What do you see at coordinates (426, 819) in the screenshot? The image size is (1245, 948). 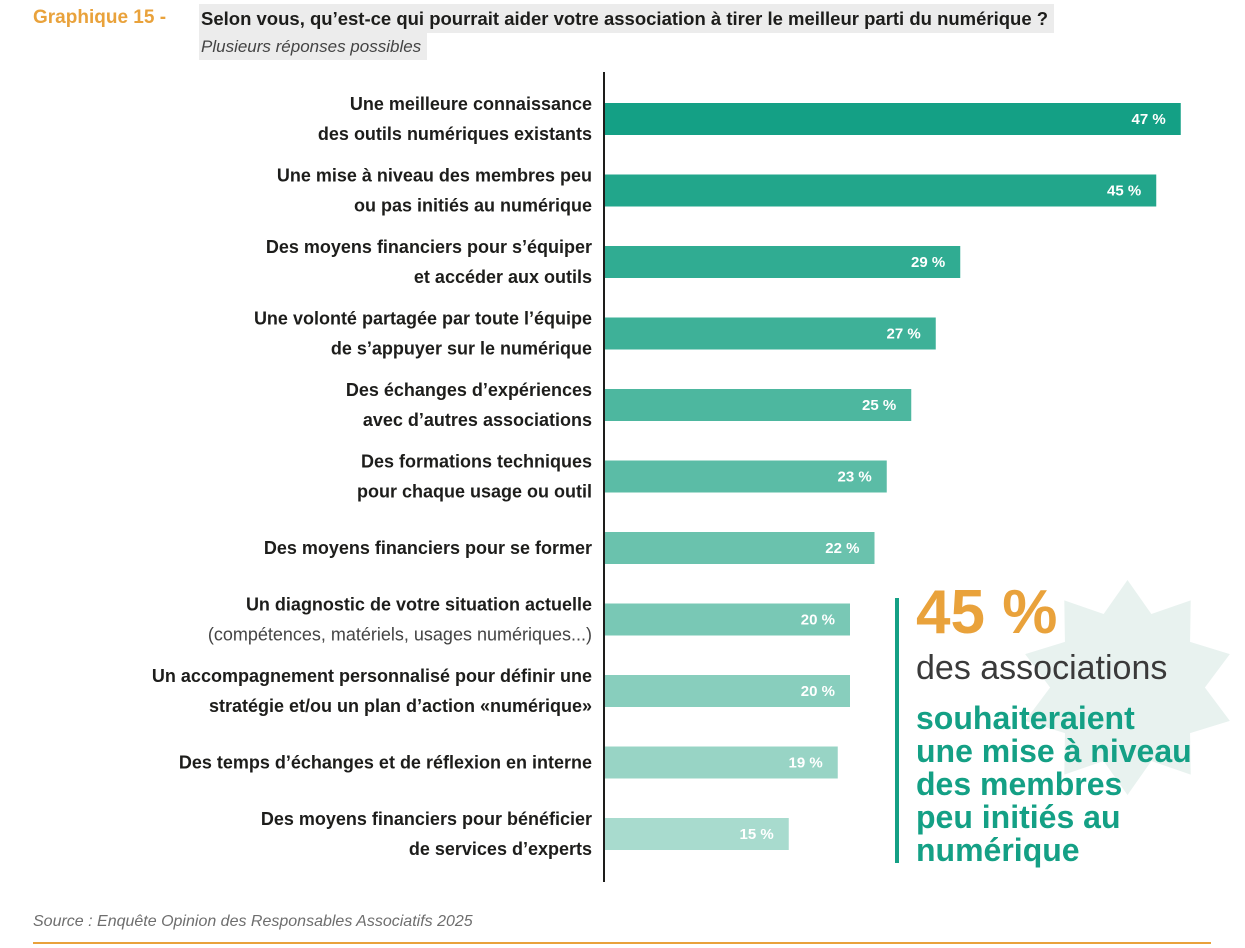 I see `category-label: Des moyens financiers pour bénéficier` at bounding box center [426, 819].